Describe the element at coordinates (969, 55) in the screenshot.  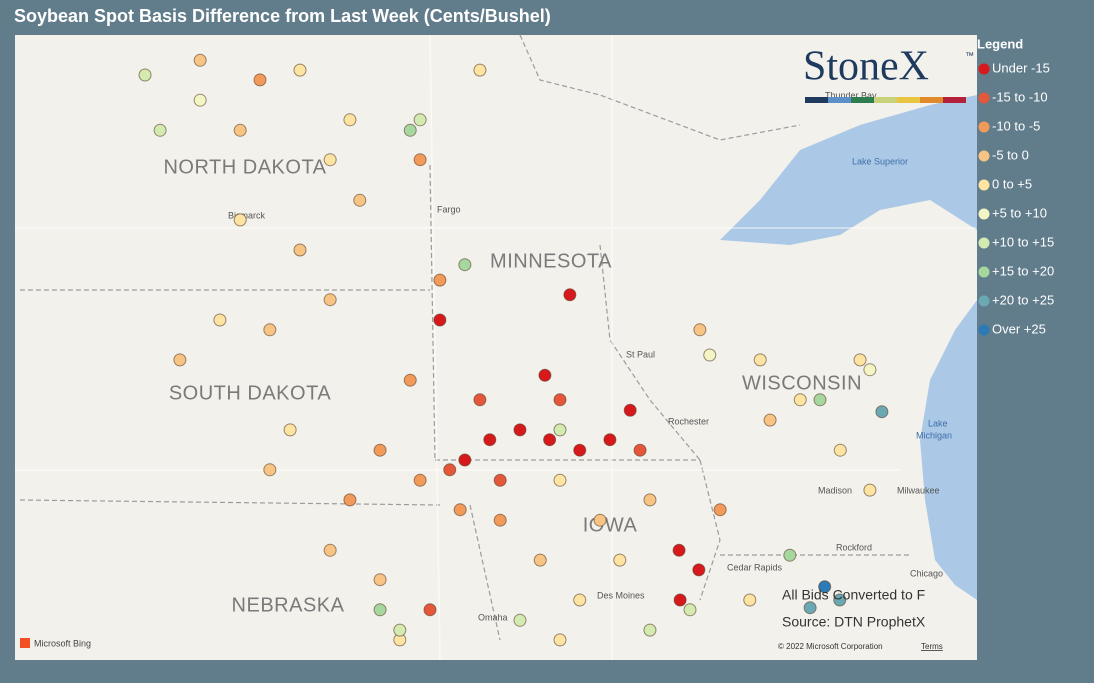
I see `logo-mark: ™` at that location.